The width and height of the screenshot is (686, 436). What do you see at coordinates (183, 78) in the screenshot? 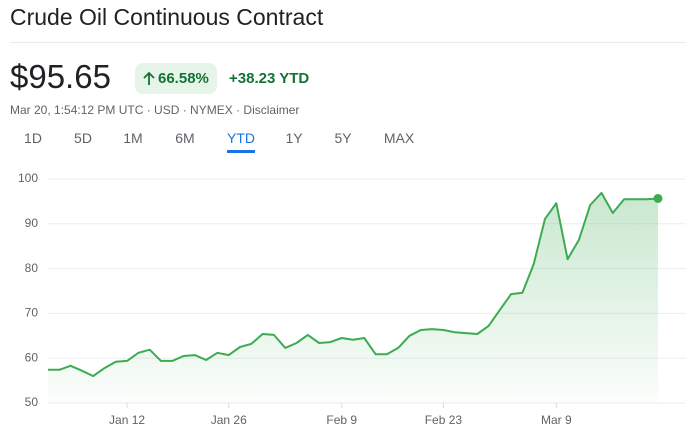
I see `change-percent: 66.58%` at bounding box center [183, 78].